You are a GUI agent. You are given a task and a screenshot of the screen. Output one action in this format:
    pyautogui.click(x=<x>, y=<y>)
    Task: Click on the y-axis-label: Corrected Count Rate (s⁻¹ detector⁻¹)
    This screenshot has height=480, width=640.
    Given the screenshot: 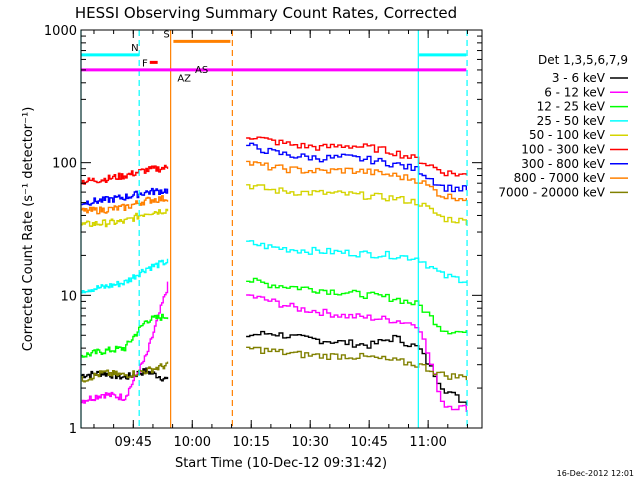 What is the action you would take?
    pyautogui.click(x=28, y=229)
    